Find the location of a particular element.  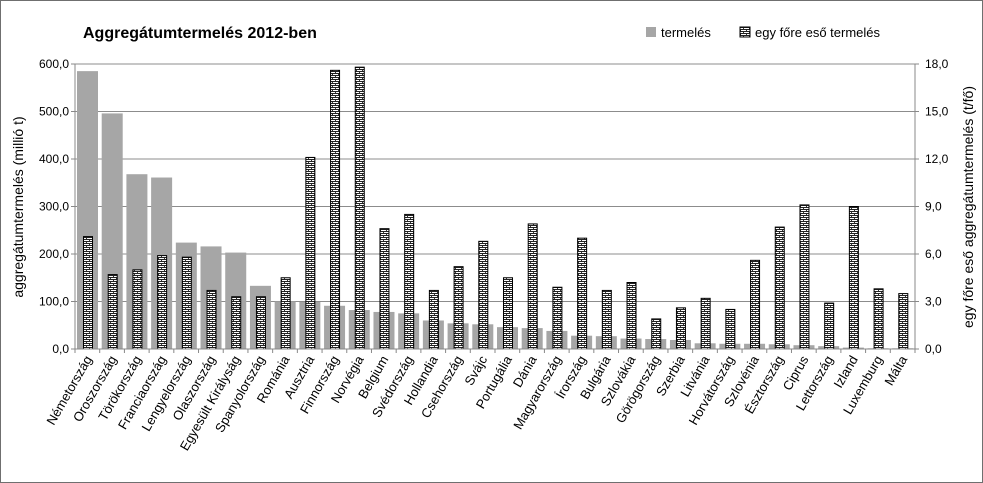

y2-tick-label: 3,0 is located at coordinates (933, 302).